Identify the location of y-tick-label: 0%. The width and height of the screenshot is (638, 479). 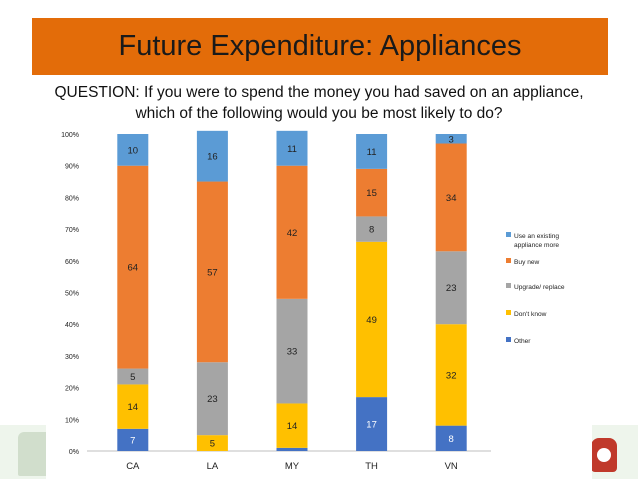
(74, 452).